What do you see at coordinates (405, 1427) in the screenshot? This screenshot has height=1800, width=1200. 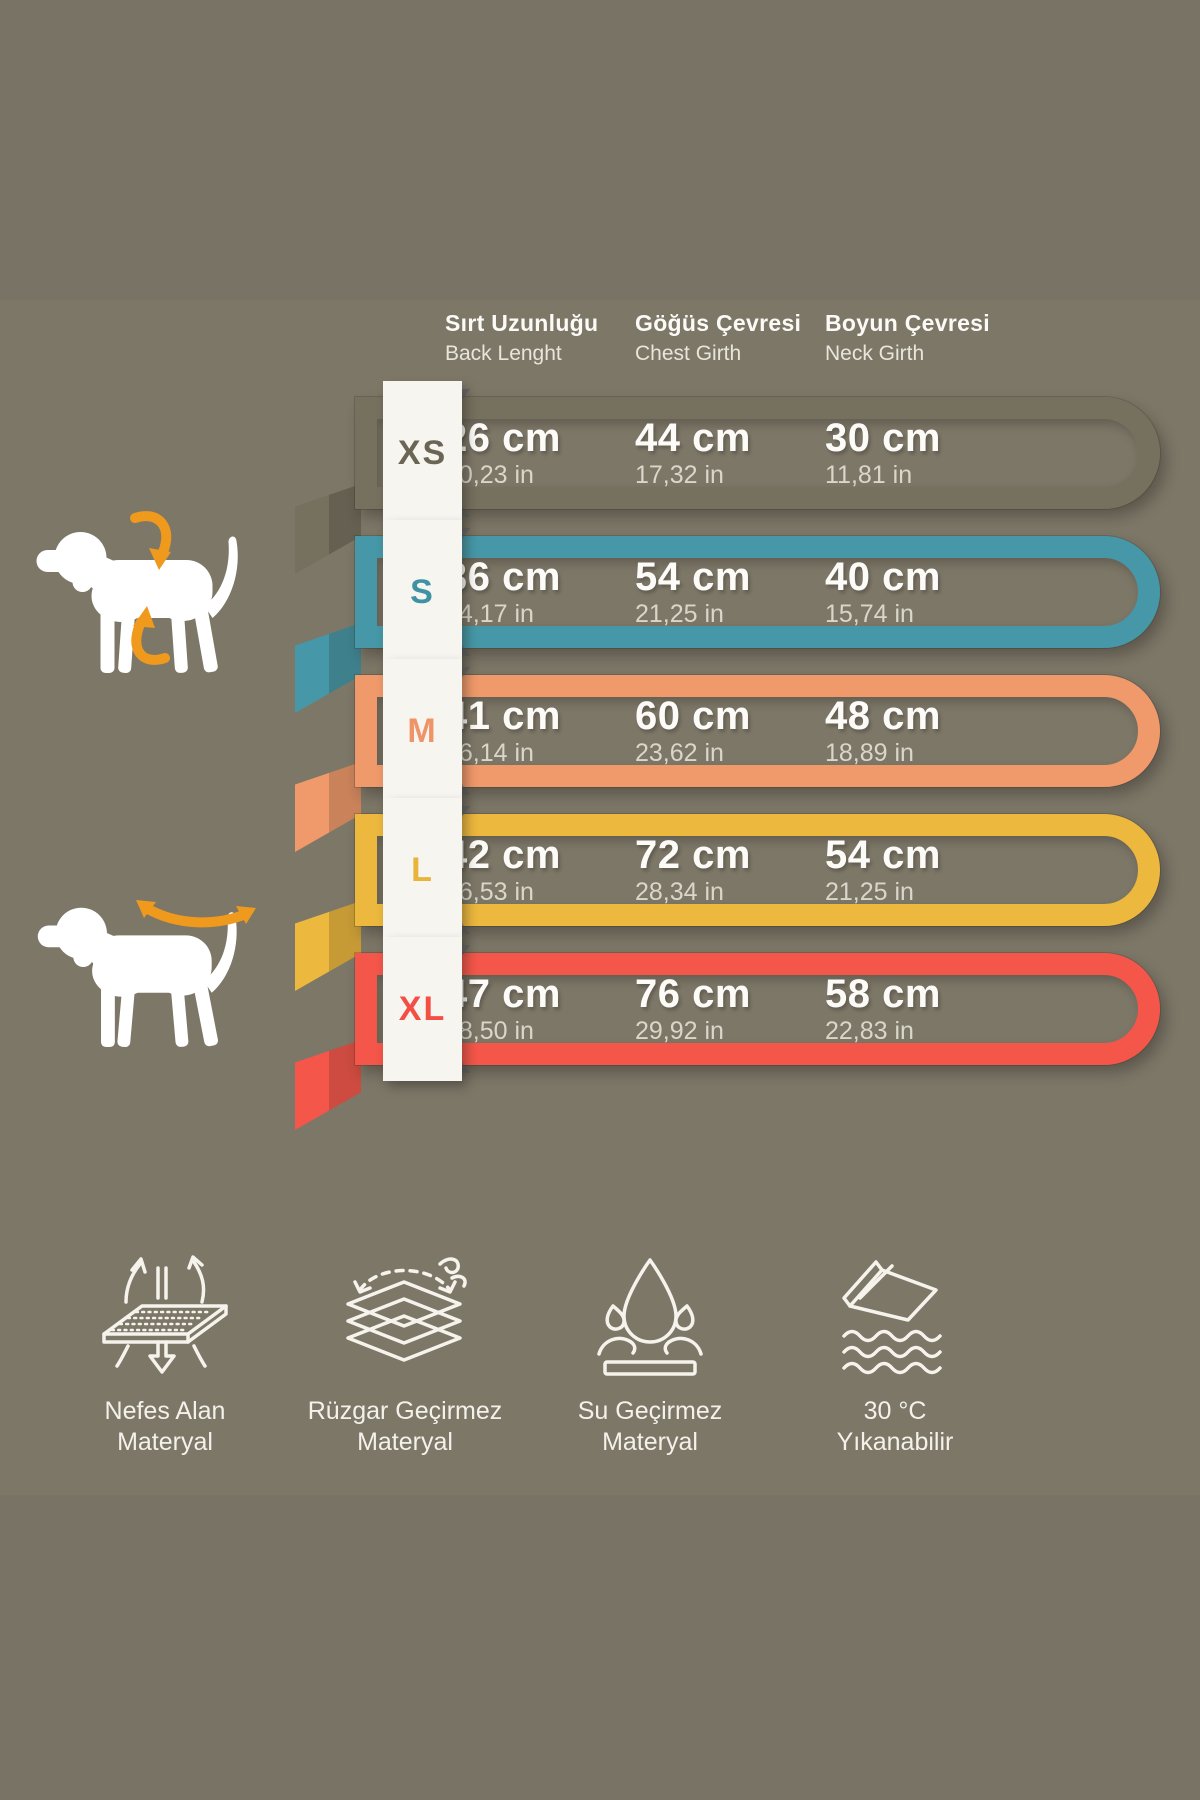 I see `feature-label: Rüzgar Geçirmez Materyal` at bounding box center [405, 1427].